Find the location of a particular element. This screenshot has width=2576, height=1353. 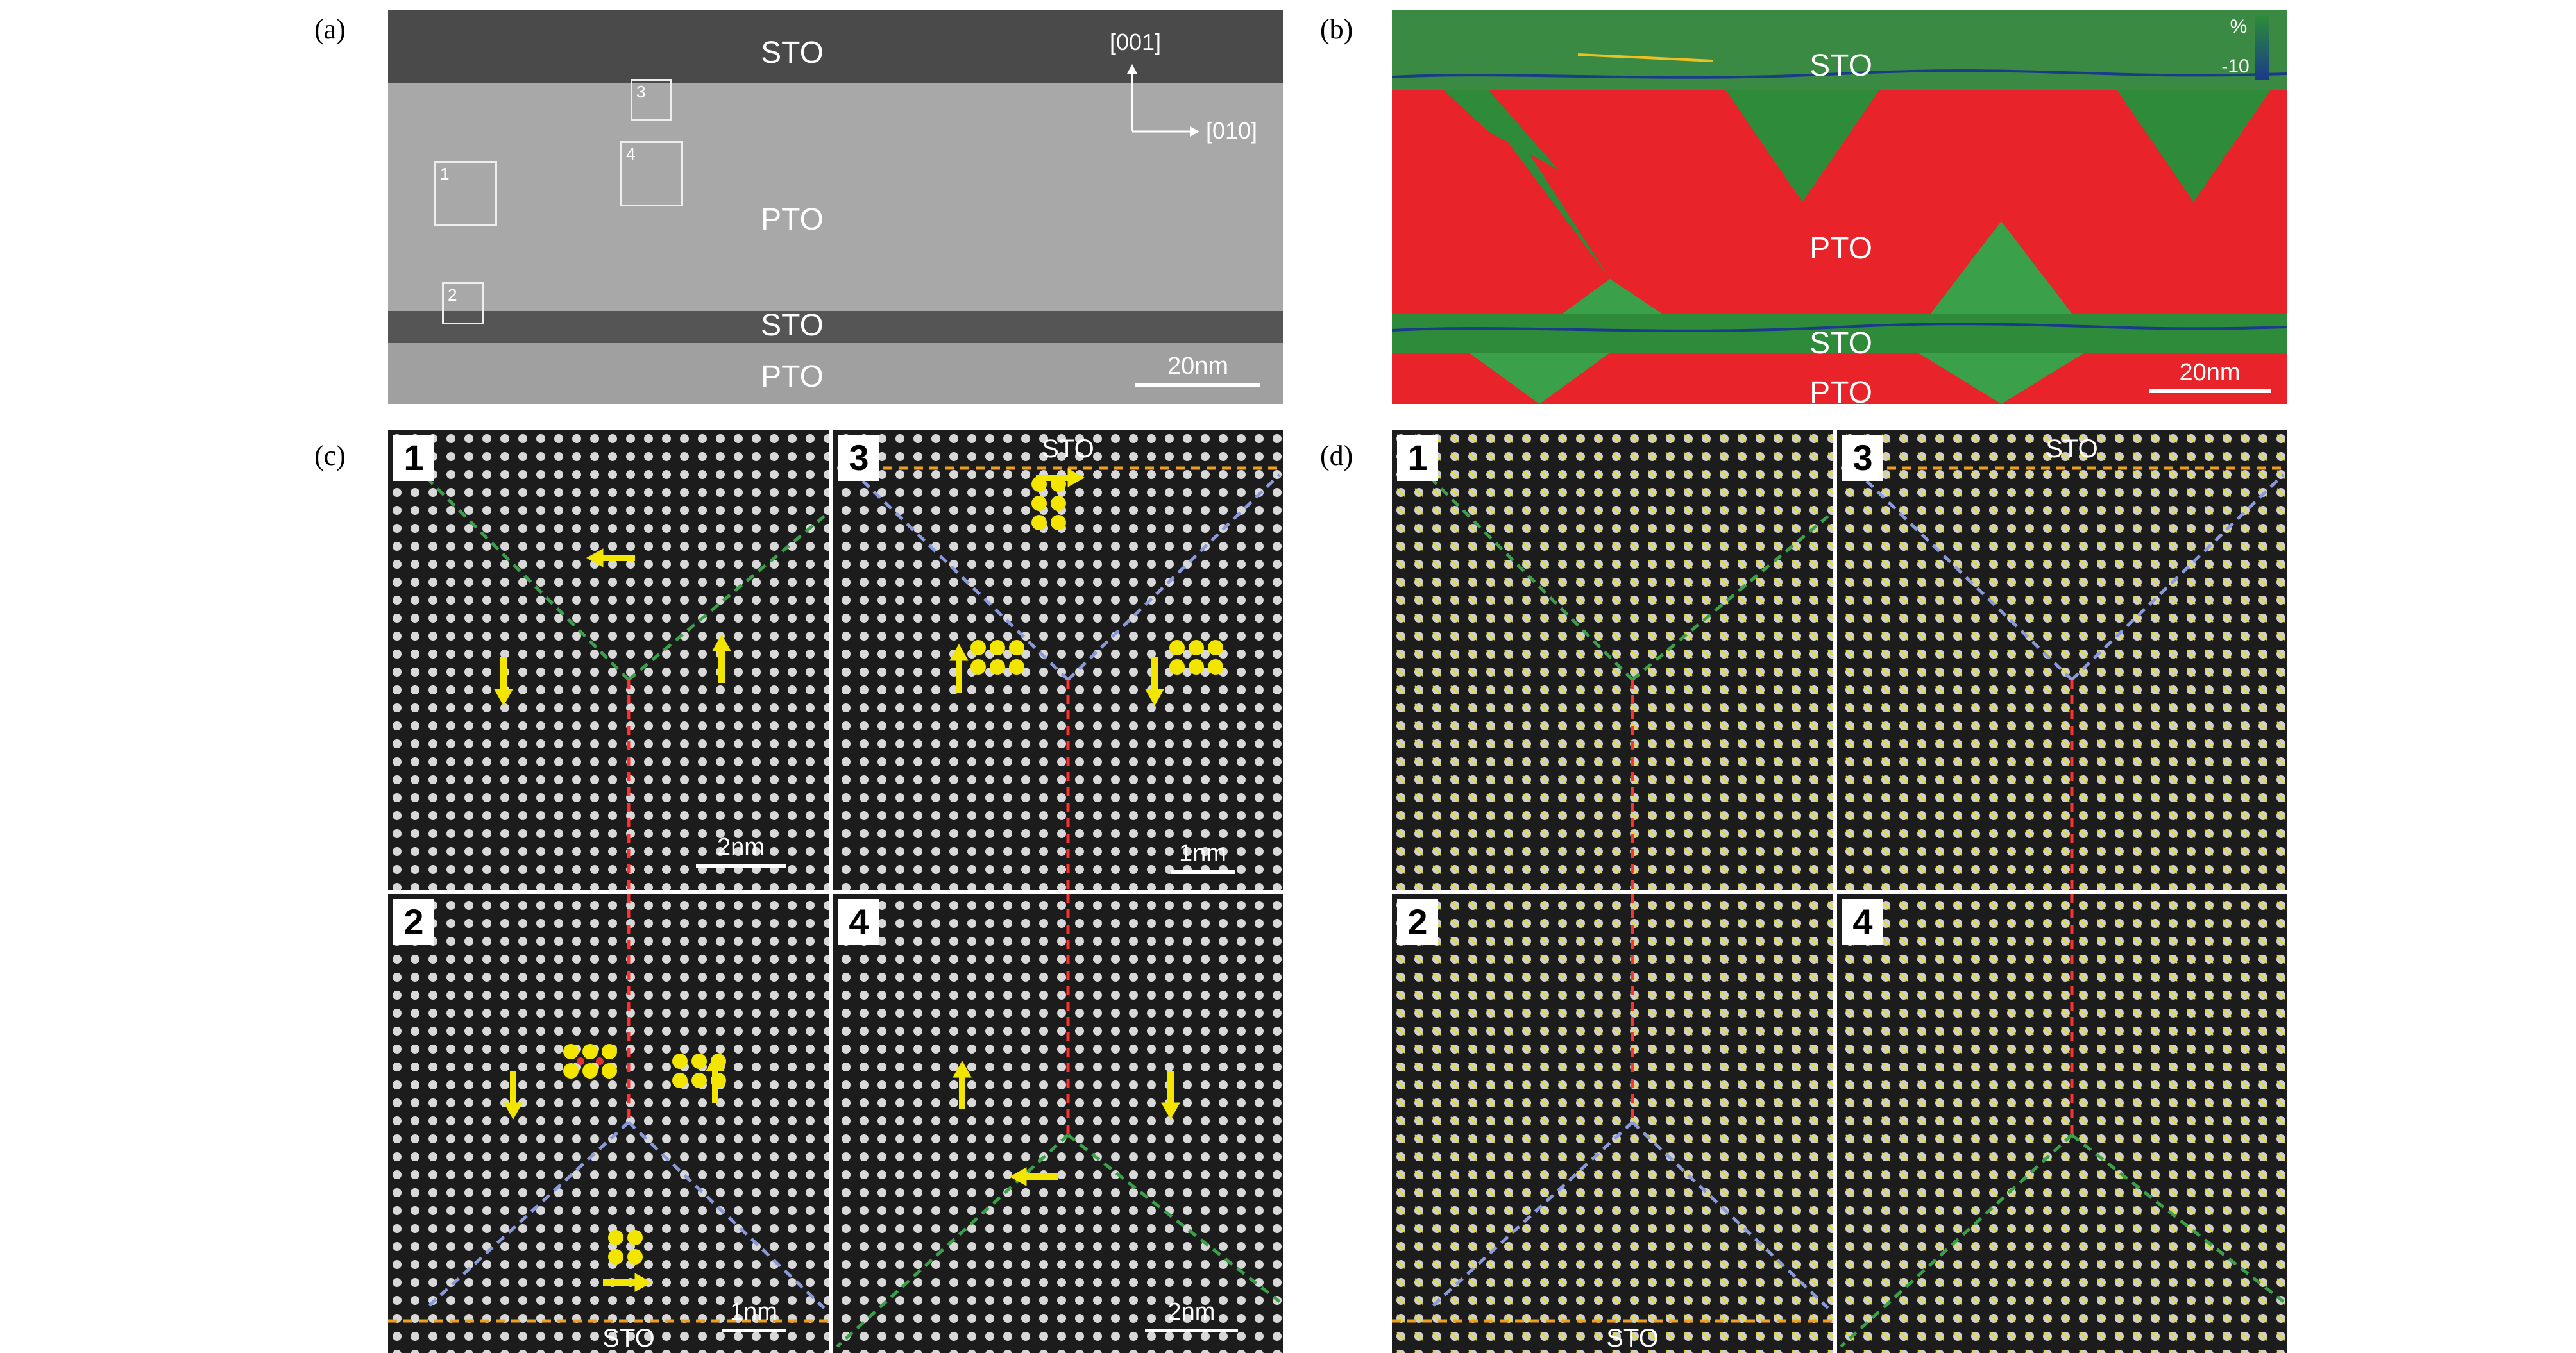

panel-b-strain-map: % -10 STO PTO STO PTO 20nm is located at coordinates (1839, 207).